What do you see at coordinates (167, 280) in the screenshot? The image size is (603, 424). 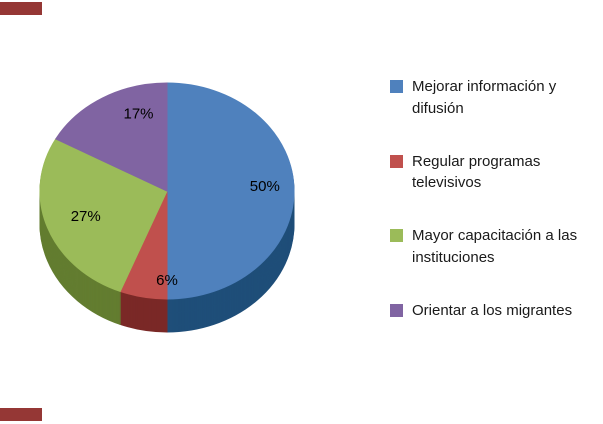 I see `slice-percent-label: 6%` at bounding box center [167, 280].